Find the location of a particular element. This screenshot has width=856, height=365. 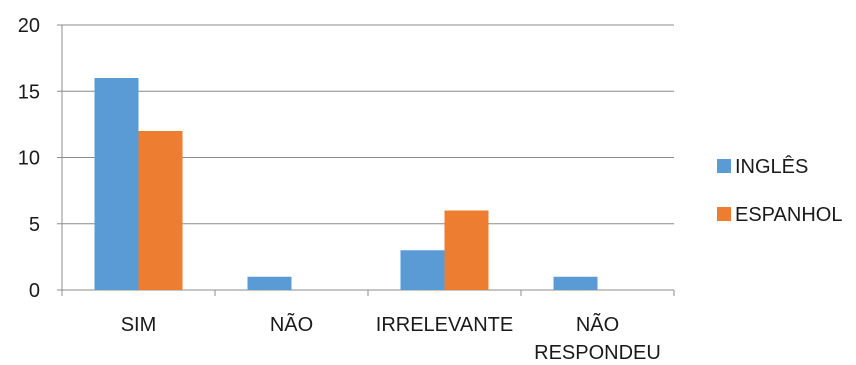

legend-label: INGLÊS is located at coordinates (771, 166).